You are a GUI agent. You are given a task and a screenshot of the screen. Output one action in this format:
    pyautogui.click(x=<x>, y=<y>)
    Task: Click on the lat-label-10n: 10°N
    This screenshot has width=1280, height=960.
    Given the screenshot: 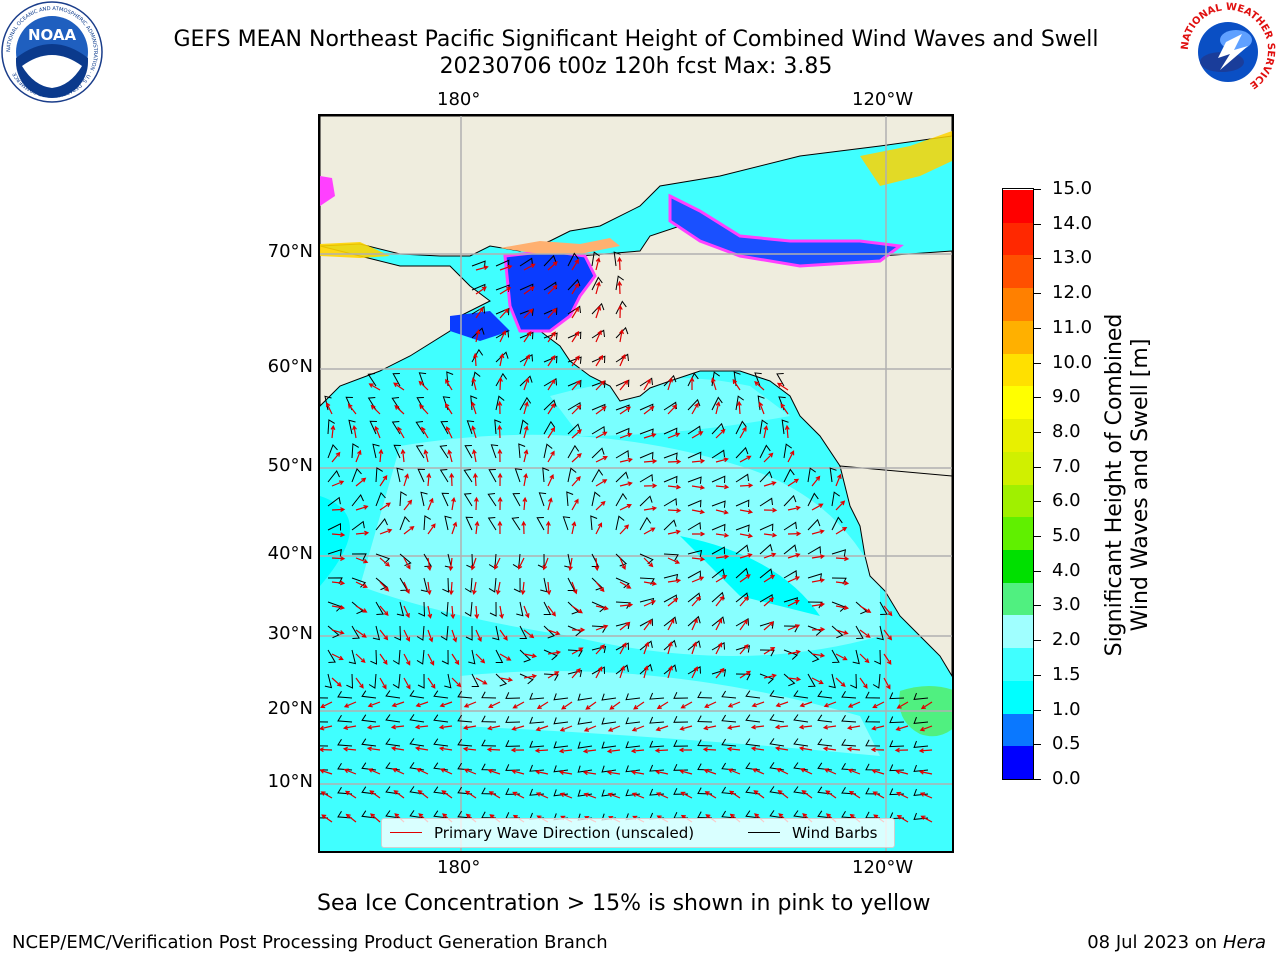 What is the action you would take?
    pyautogui.click(x=290, y=781)
    